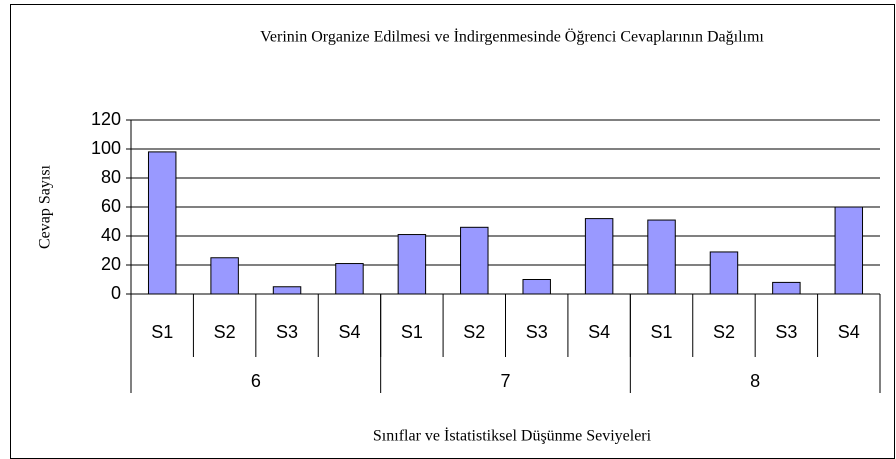  I want to click on y-tick-label: 40, so click(111, 235).